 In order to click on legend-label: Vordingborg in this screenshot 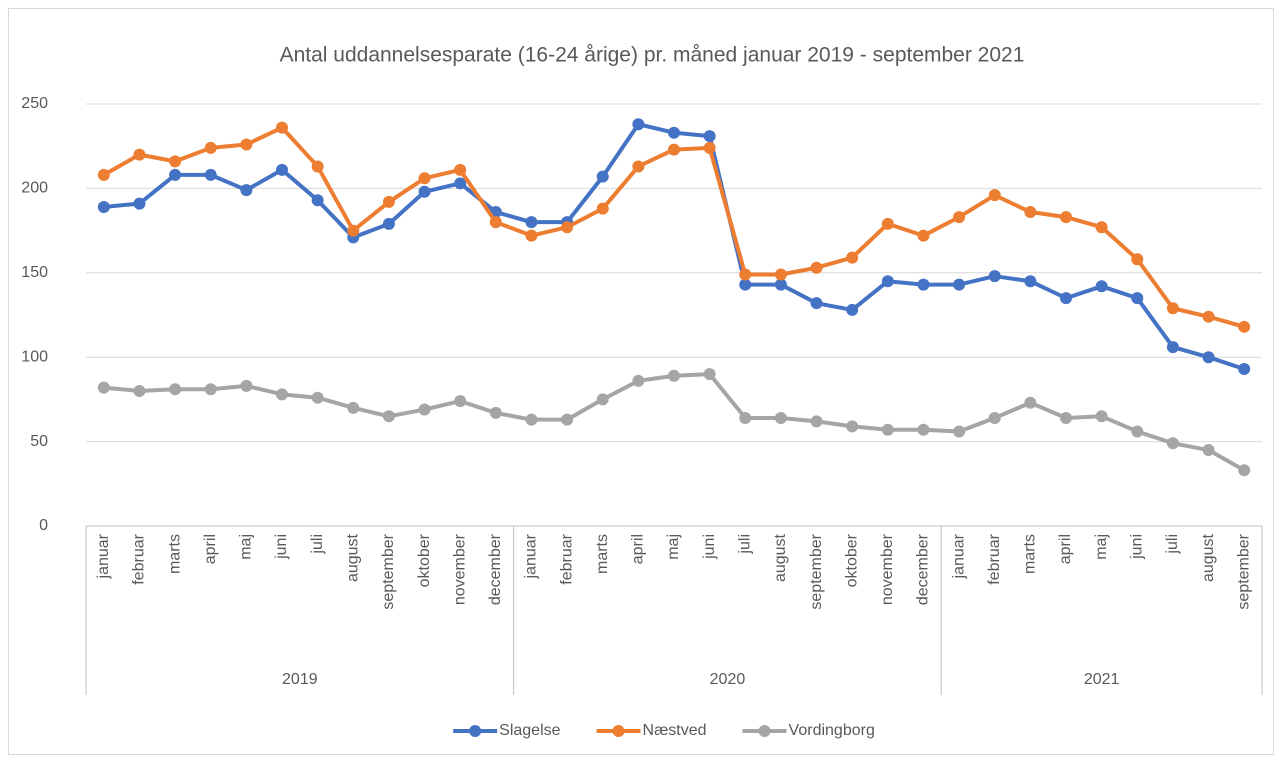, I will do `click(832, 730)`.